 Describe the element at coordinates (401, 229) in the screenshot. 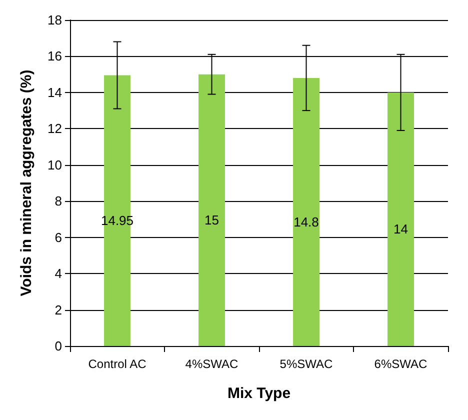

I see `data-label: 14` at that location.